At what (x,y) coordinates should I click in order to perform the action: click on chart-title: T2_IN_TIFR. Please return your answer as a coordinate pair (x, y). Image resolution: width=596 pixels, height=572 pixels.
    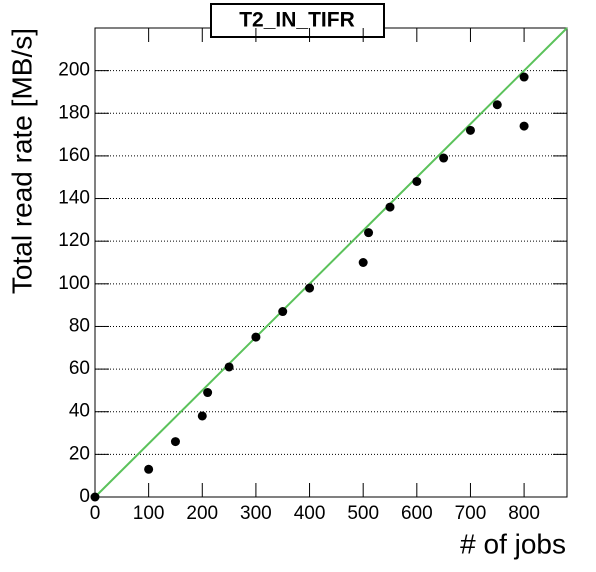
    Looking at the image, I should click on (297, 20).